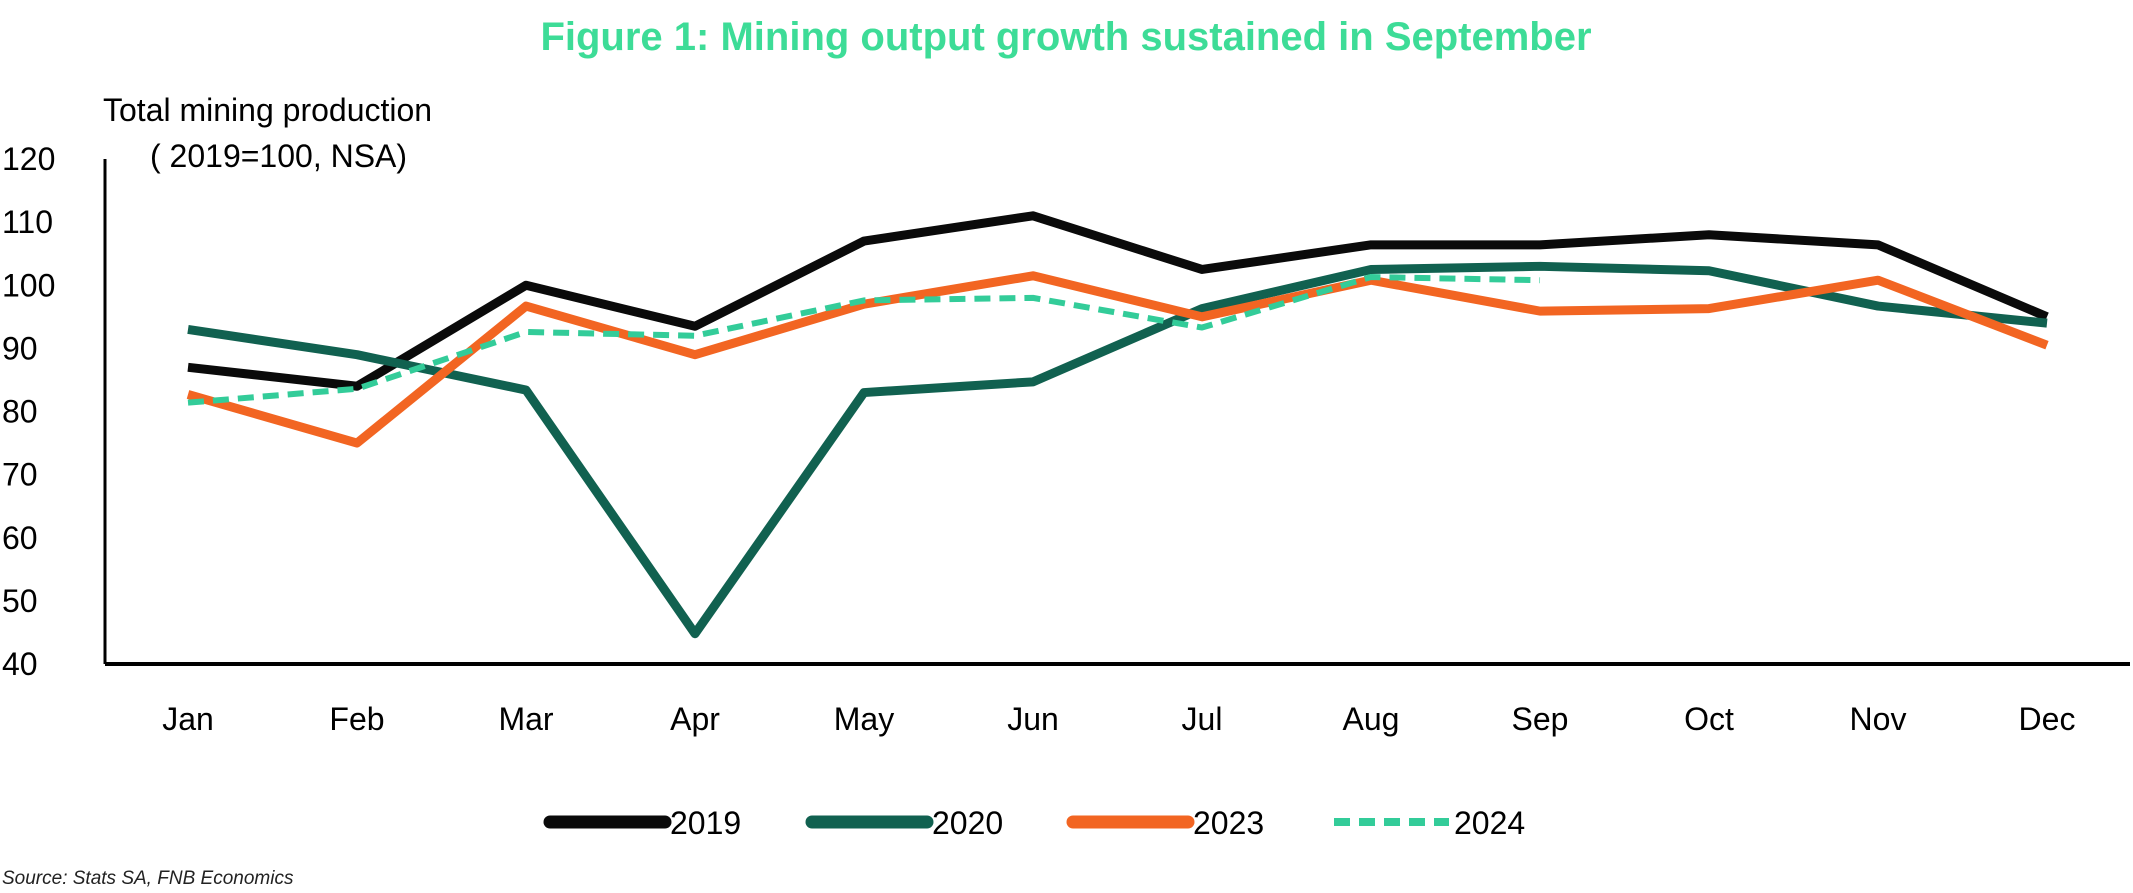 This screenshot has width=2133, height=893. I want to click on x-tick-label: Jun, so click(1033, 719).